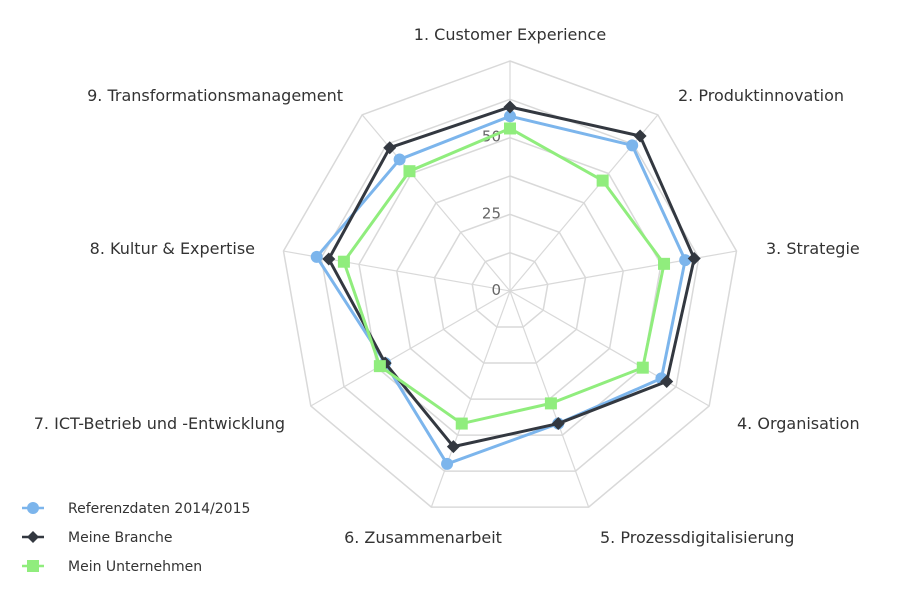  I want to click on axis-label: 6. Zusammenarbeit, so click(423, 537).